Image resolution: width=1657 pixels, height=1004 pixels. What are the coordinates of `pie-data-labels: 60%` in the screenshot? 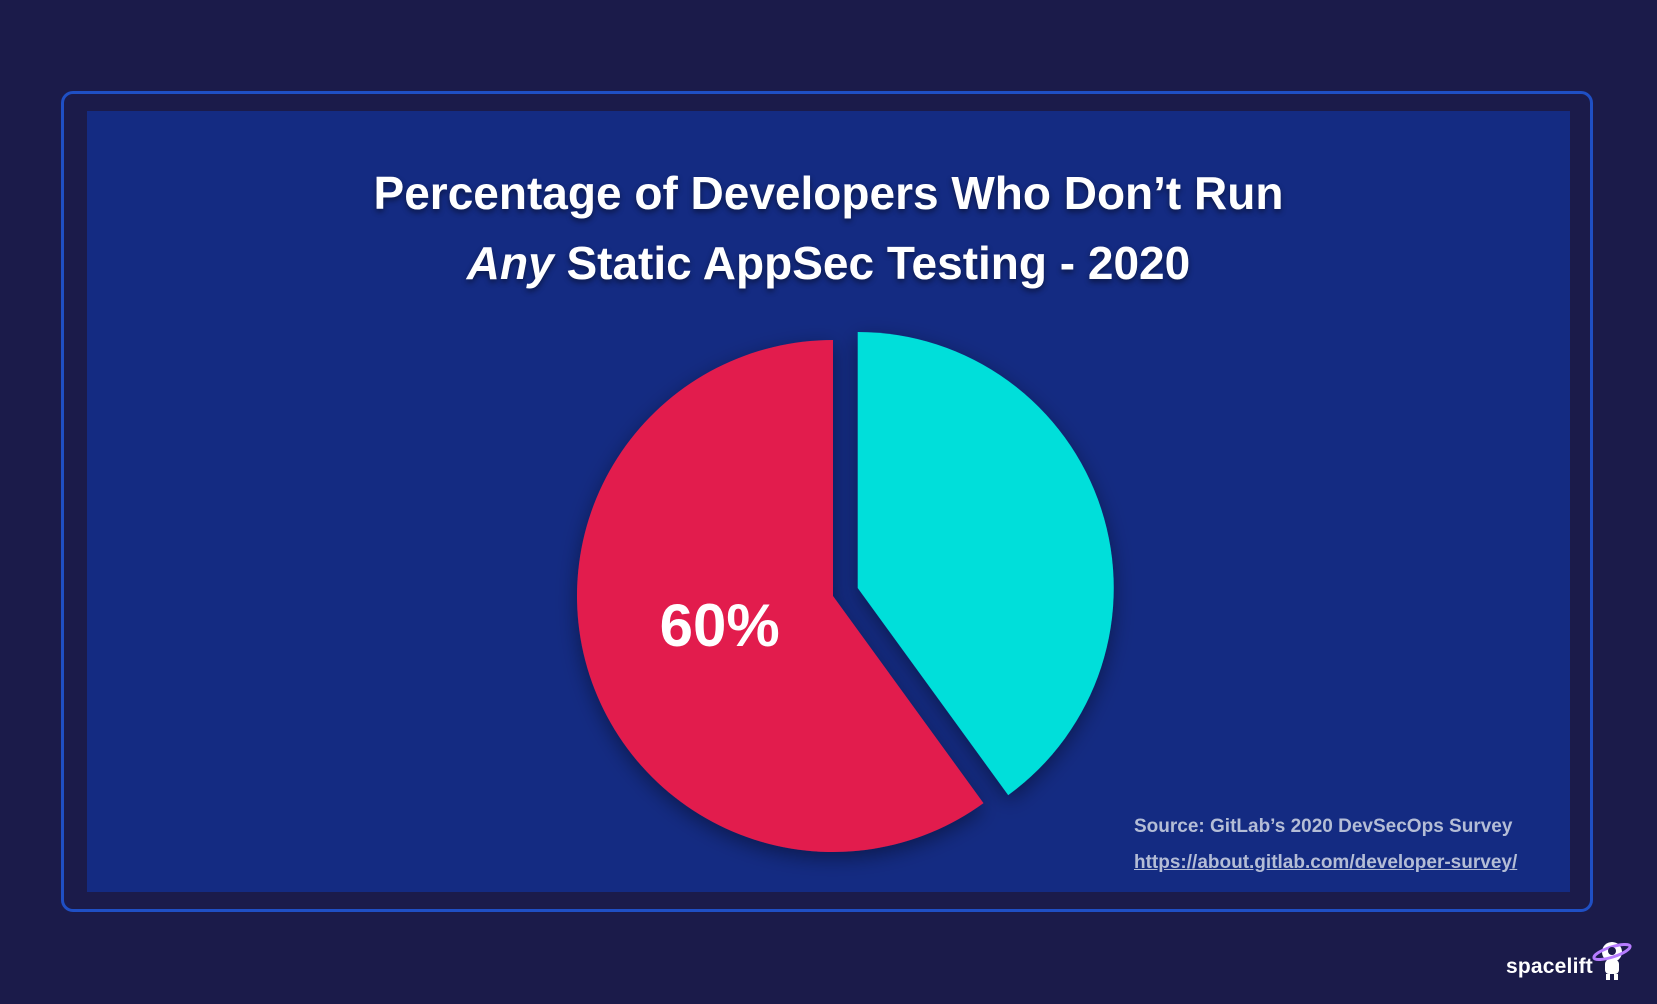 It's located at (720, 625).